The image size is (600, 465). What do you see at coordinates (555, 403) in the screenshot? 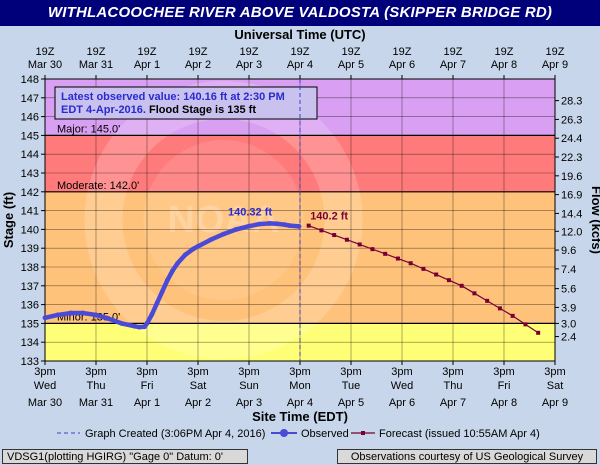
I see `bottom-tick-date: Apr 9` at bounding box center [555, 403].